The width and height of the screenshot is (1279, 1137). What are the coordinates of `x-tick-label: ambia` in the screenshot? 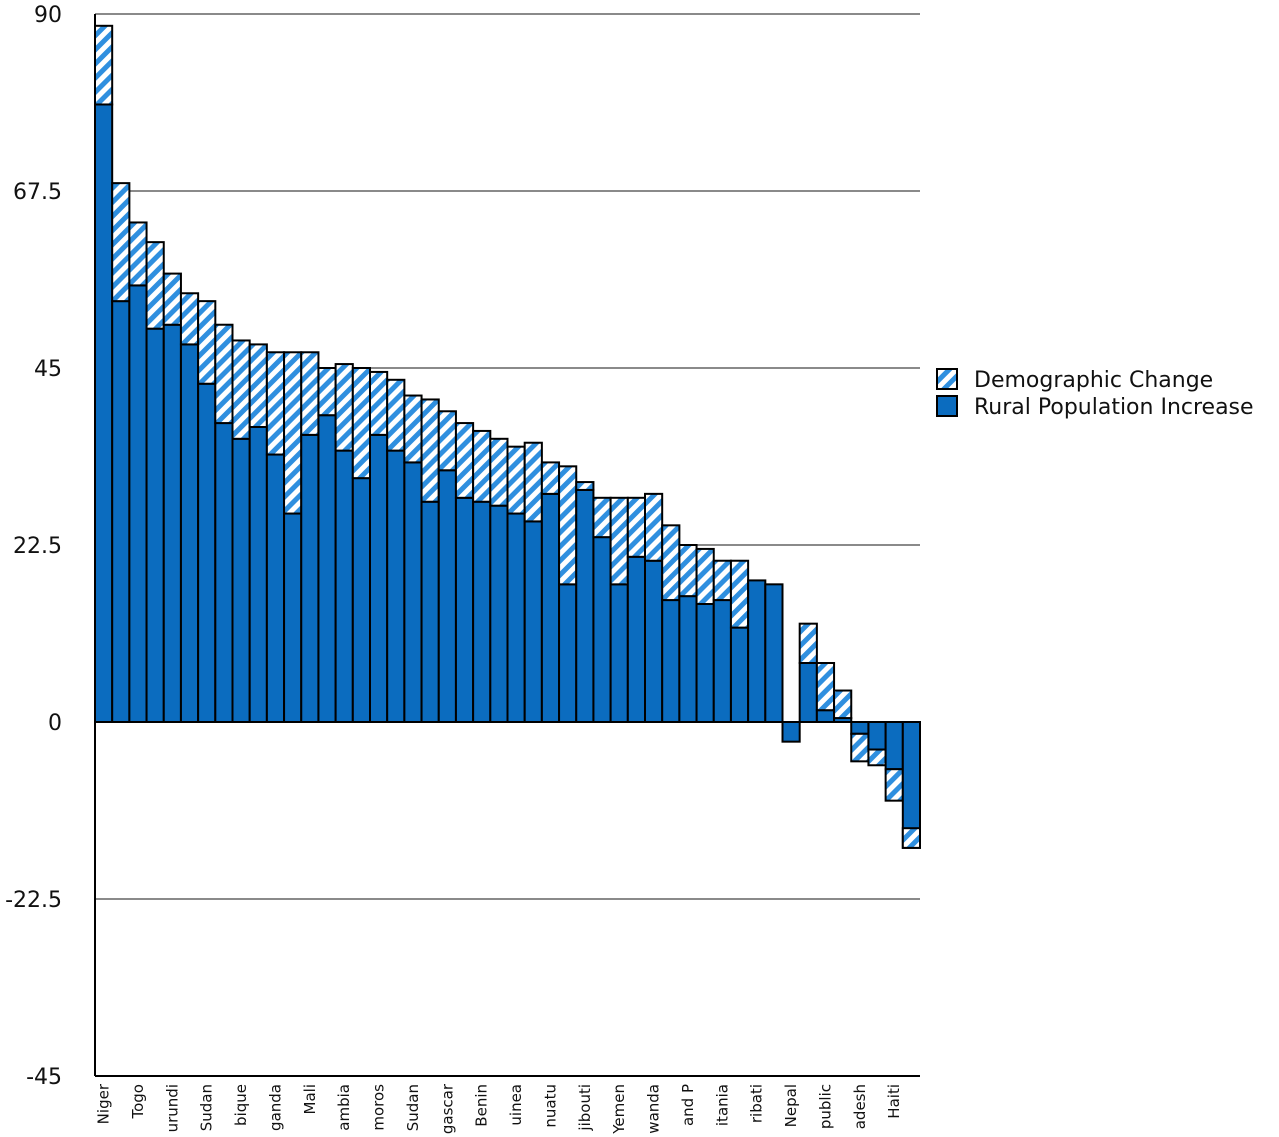 It's located at (344, 1107).